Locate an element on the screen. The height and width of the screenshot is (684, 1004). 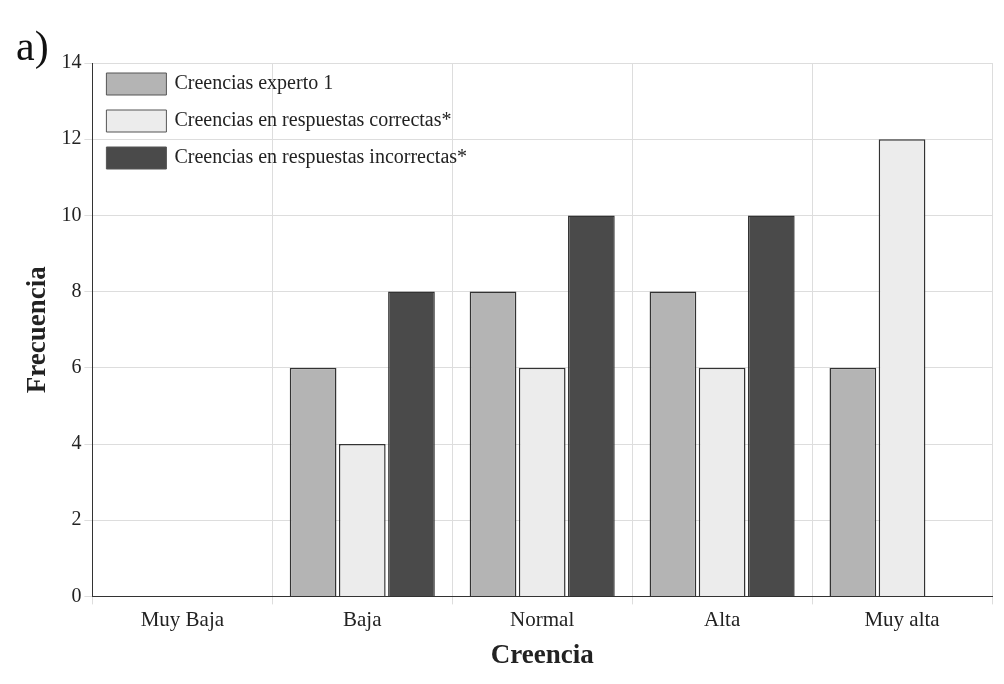
y-tick-label: 2 is located at coordinates (76, 518).